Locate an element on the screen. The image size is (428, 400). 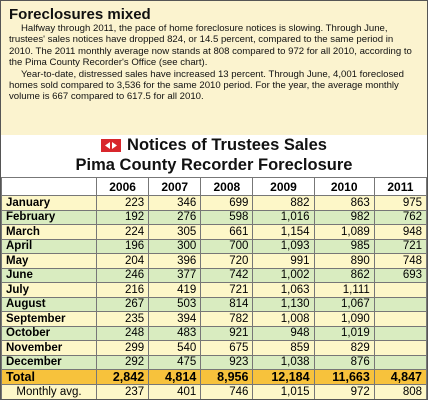
cell: 196 is located at coordinates (122, 246).